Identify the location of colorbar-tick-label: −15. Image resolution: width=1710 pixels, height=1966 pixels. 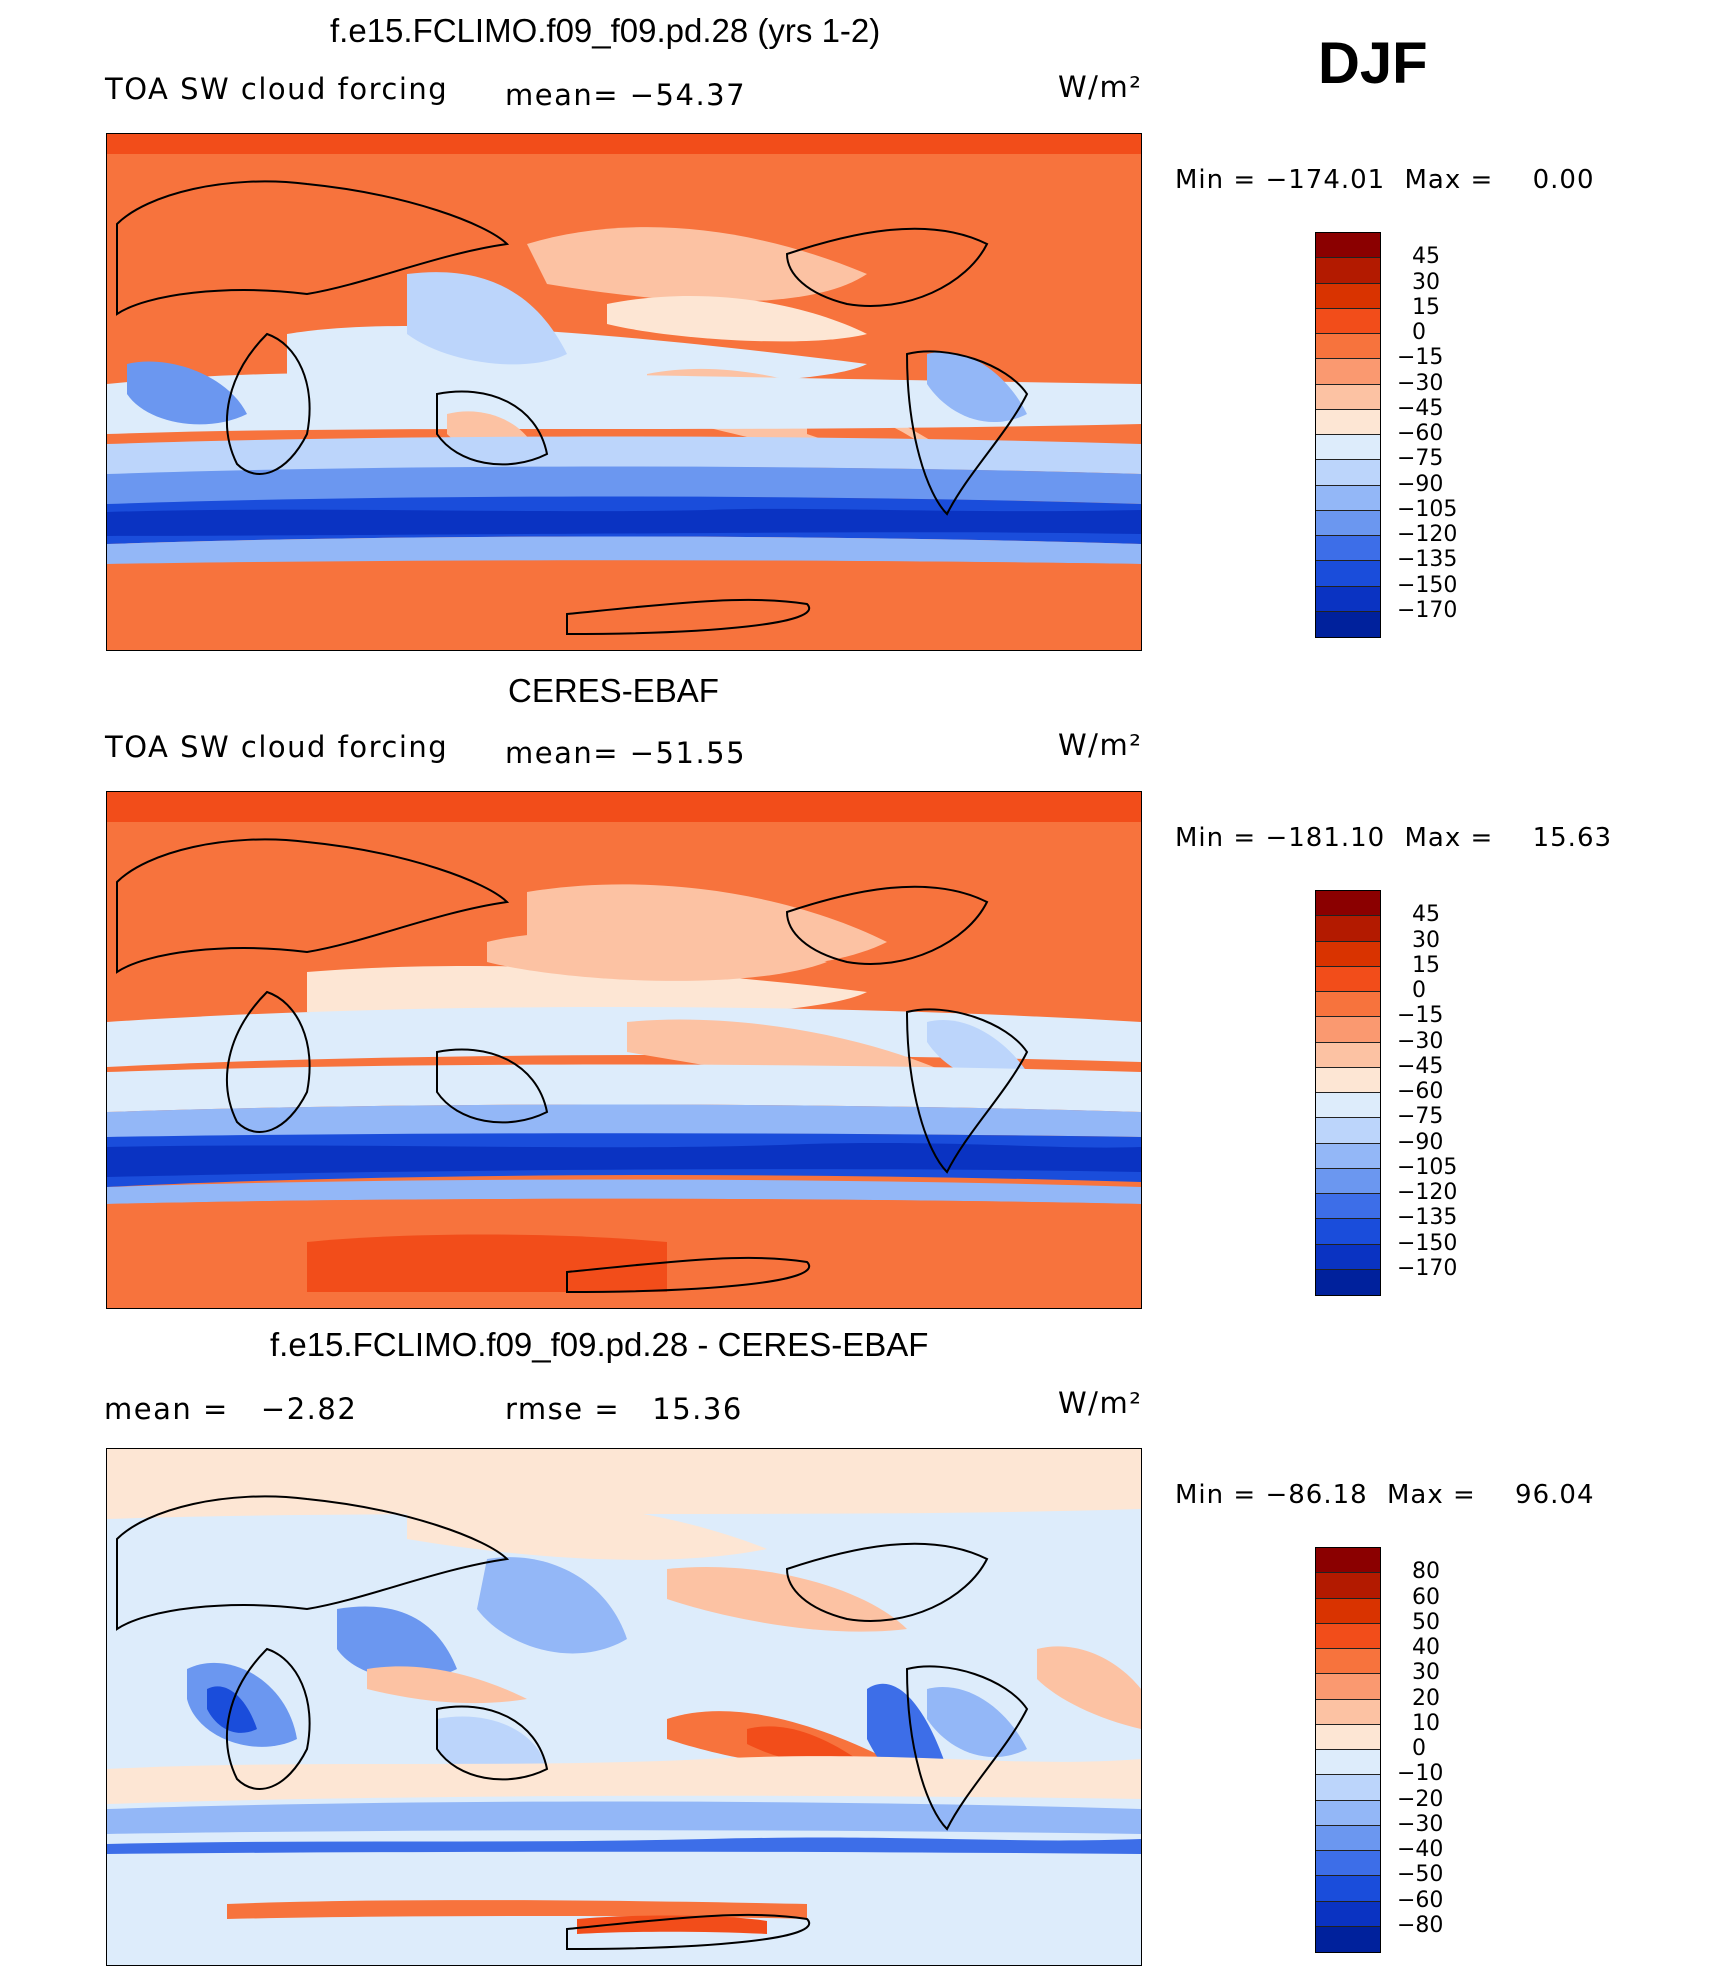
(1420, 358).